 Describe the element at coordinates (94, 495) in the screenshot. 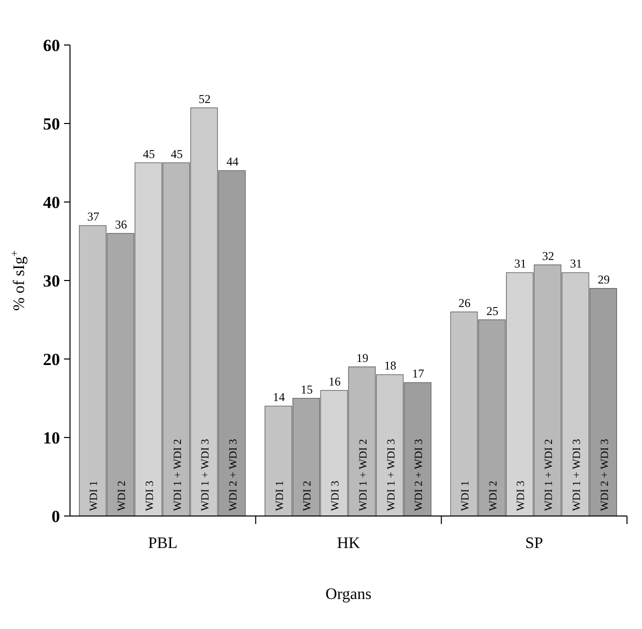

I see `series-label: WDI 1` at that location.